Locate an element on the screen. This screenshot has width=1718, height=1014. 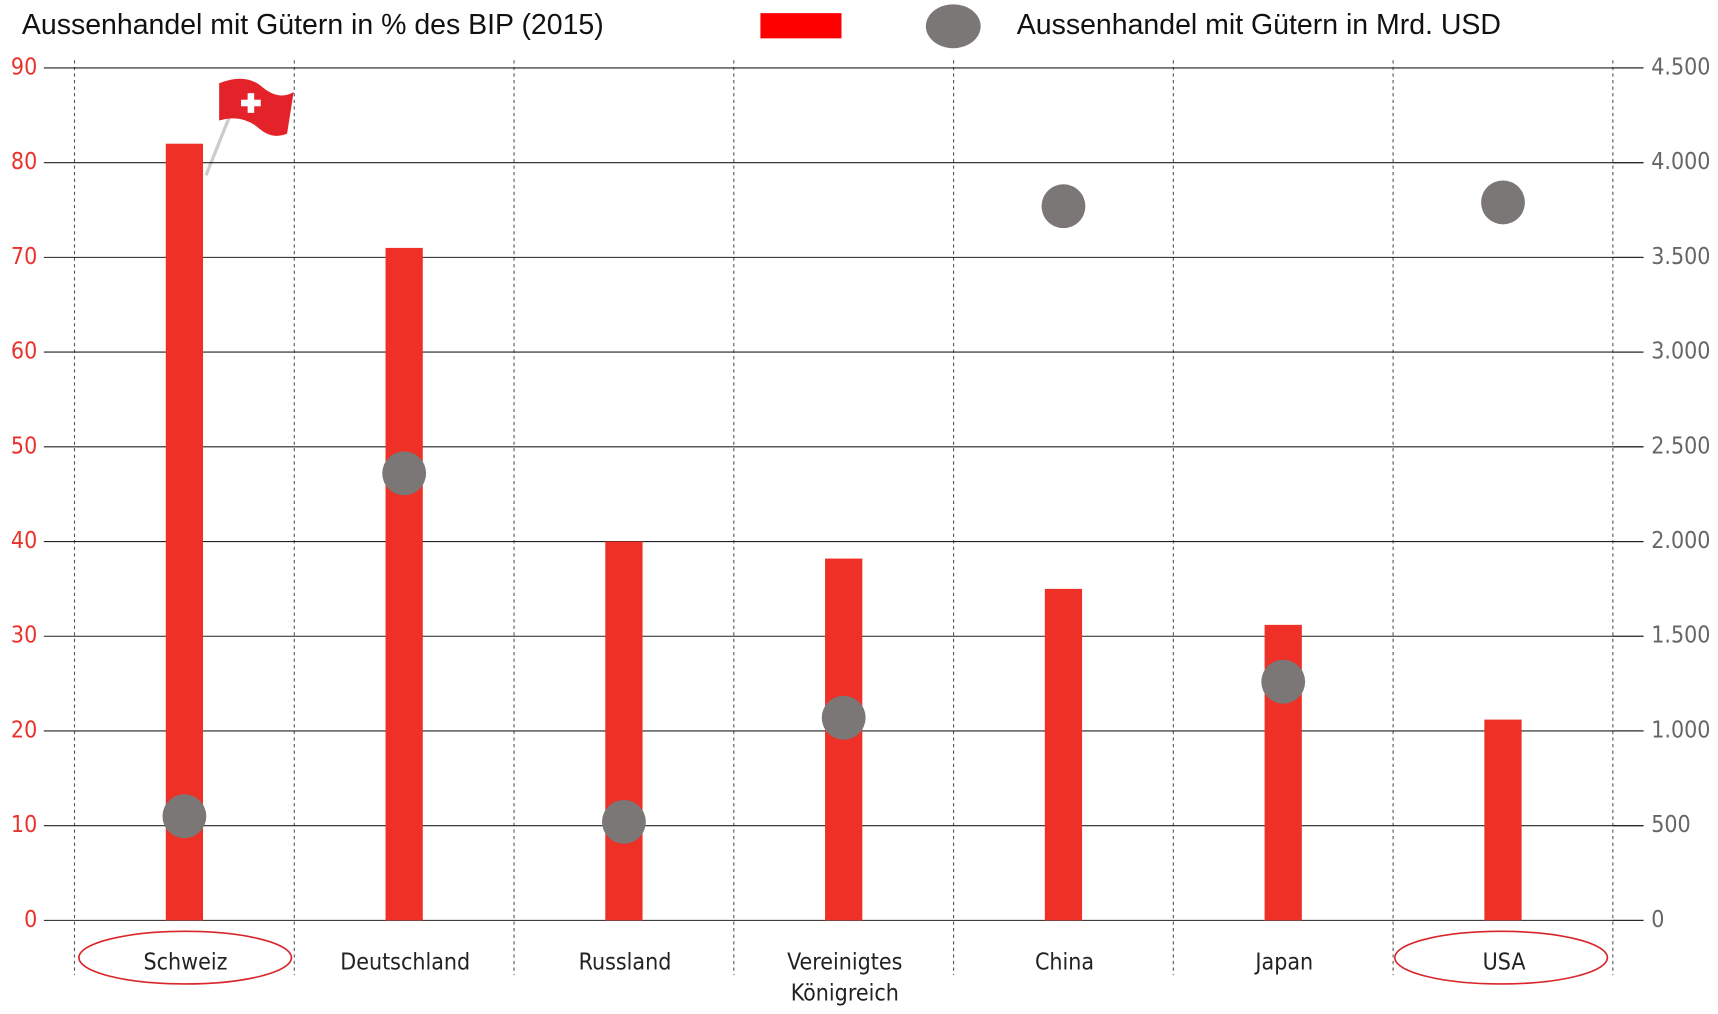
y2-tick-label: 4.000 is located at coordinates (1680, 162).